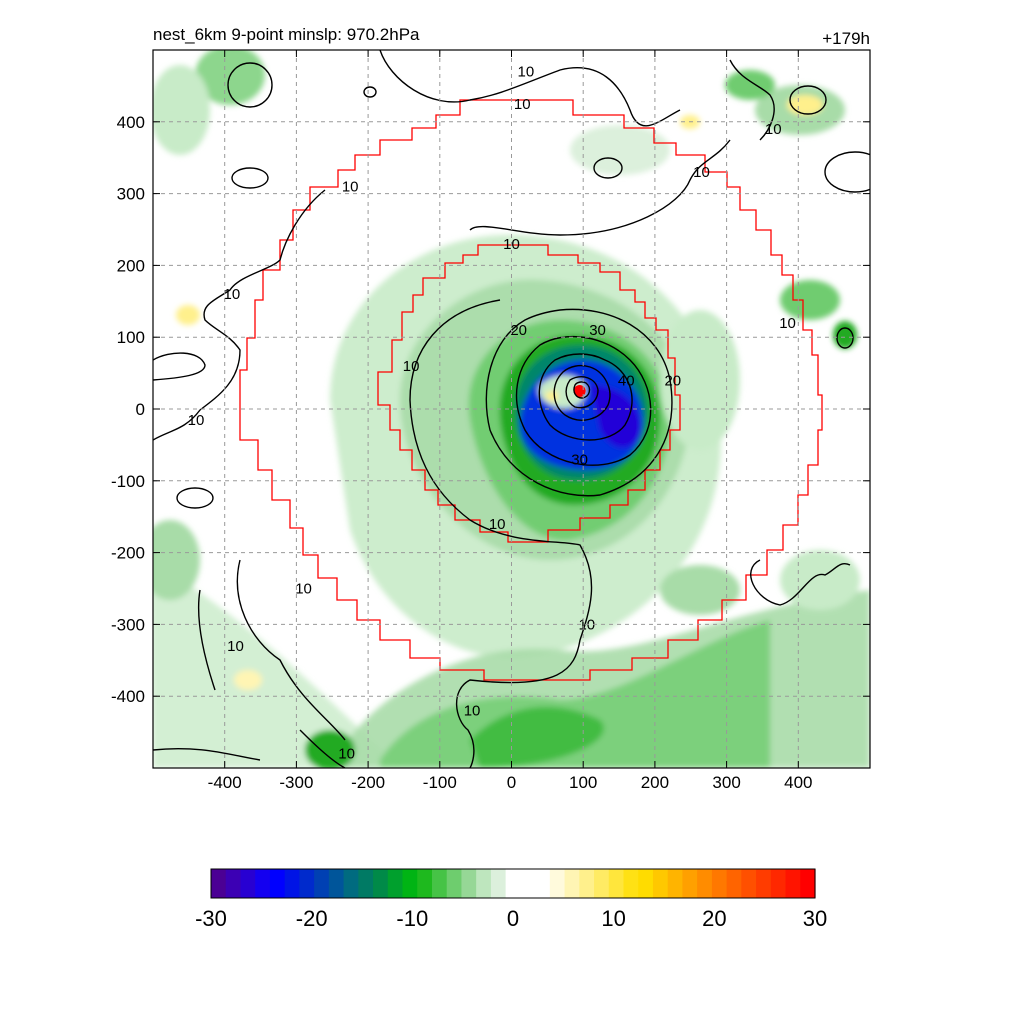  Describe the element at coordinates (440, 782) in the screenshot. I see `x-tick-label: -100` at that location.